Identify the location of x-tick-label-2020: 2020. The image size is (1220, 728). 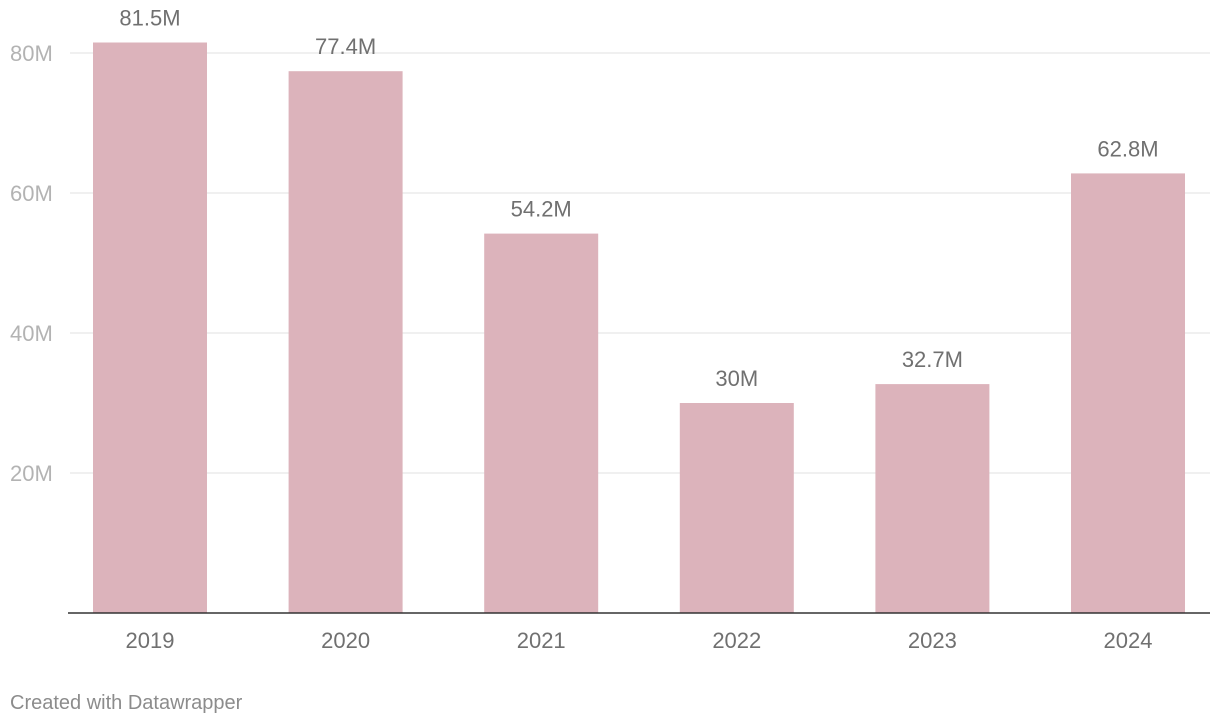
(345, 640).